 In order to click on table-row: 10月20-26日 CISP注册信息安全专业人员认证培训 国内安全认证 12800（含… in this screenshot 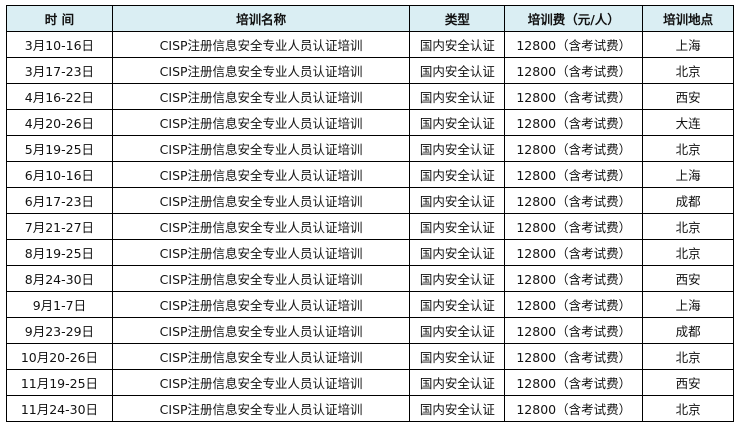, I will do `click(370, 356)`.